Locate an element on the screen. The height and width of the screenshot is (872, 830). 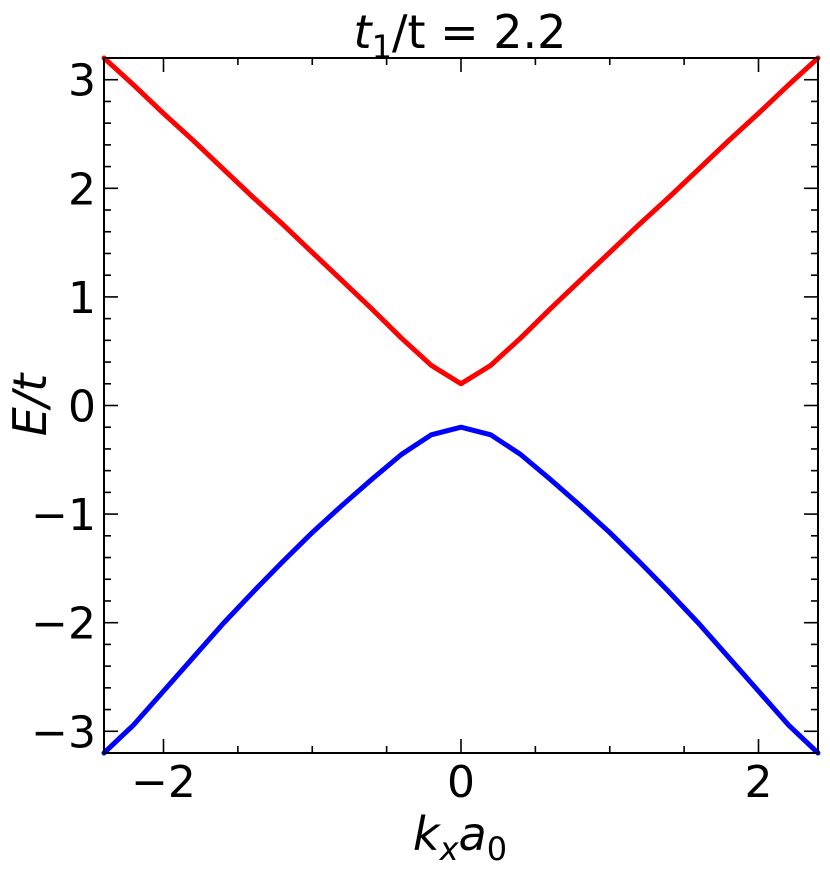
y-tick-label: 3 is located at coordinates (82, 81).